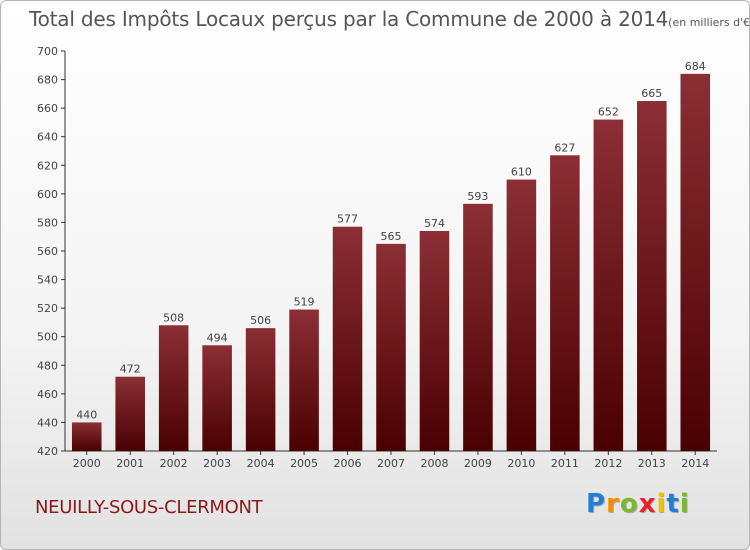 This screenshot has height=550, width=750. Describe the element at coordinates (647, 504) in the screenshot. I see `logo-letter: x` at that location.